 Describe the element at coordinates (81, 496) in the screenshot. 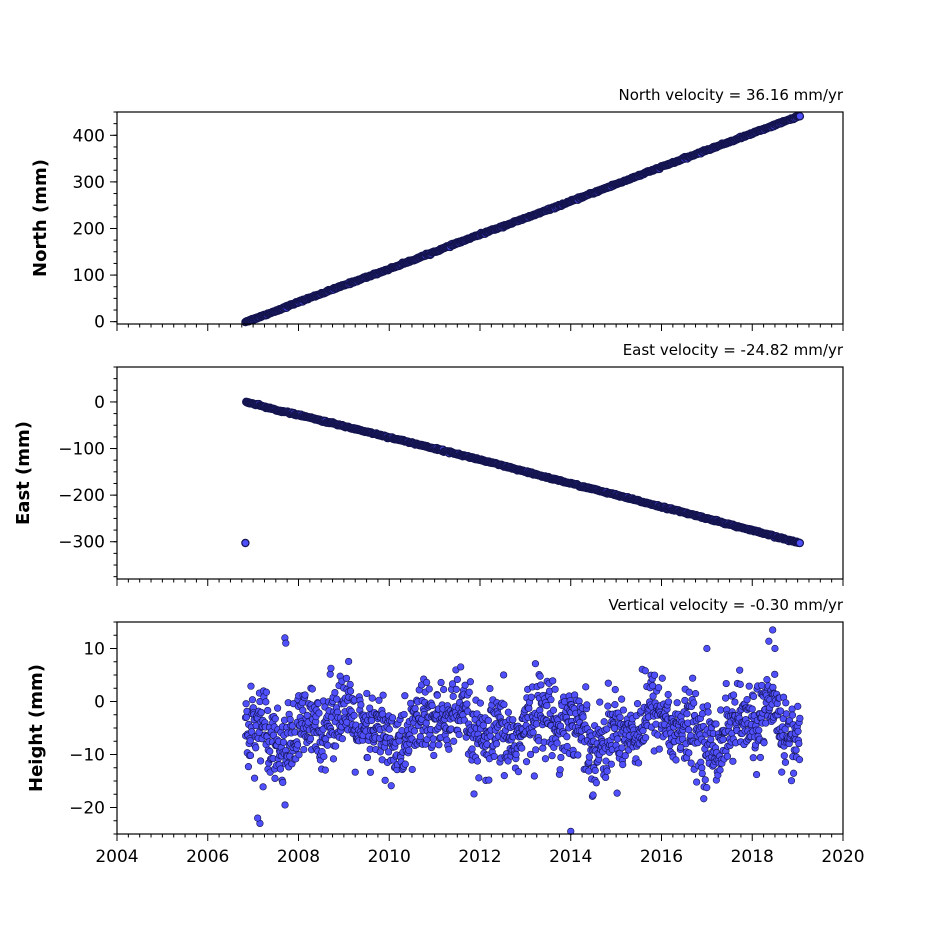

I see `y-tick-label: −200` at that location.